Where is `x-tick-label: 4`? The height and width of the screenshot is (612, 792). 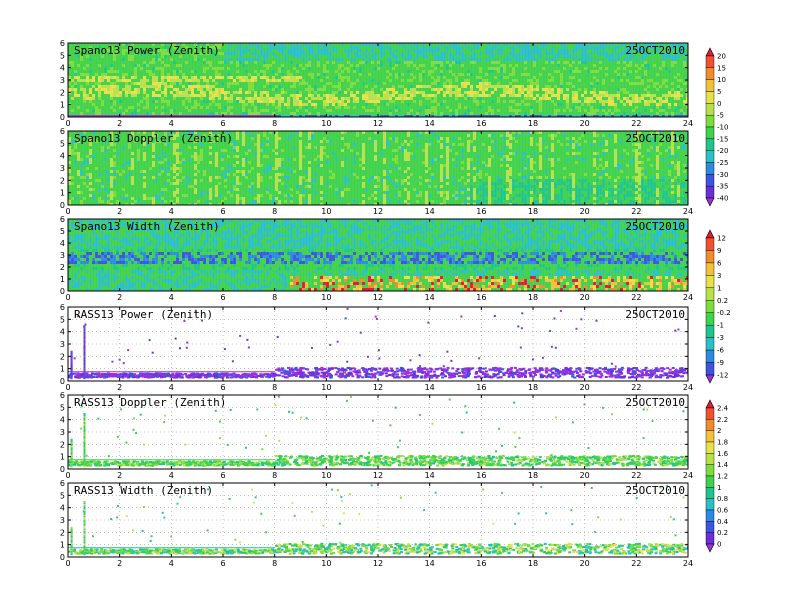 x-tick-label: 4 is located at coordinates (171, 211).